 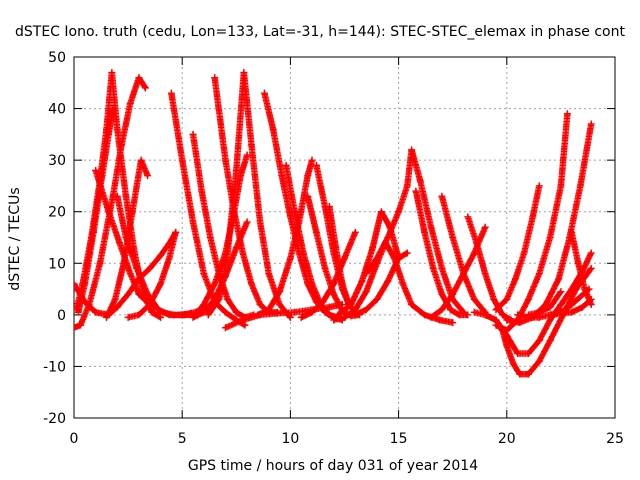 I want to click on x-tick-label: 5, so click(x=182, y=439).